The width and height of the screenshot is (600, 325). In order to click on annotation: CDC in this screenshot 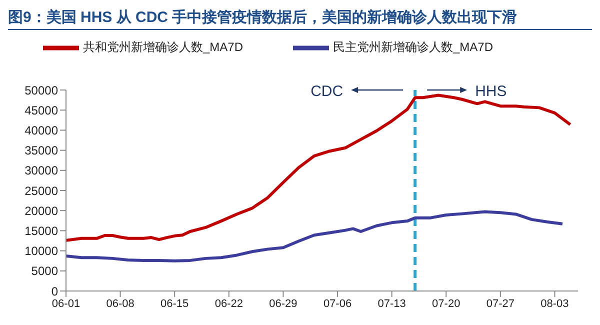, I will do `click(327, 91)`.